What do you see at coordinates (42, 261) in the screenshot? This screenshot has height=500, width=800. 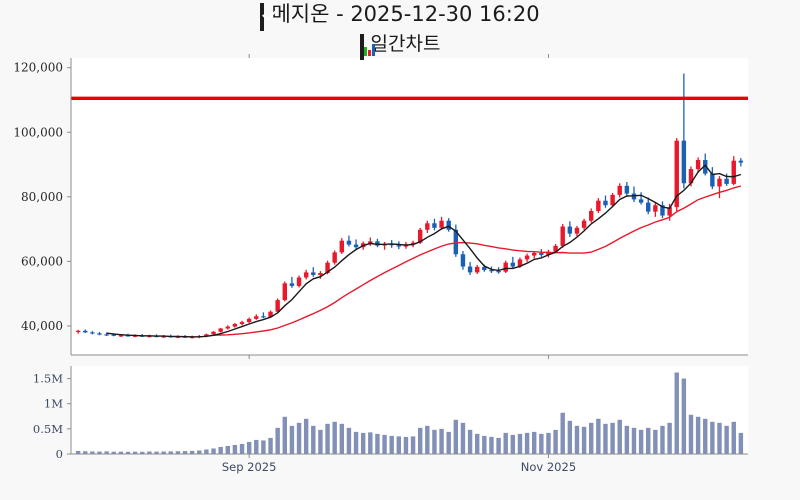 I see `price-tick-label: 60,000` at bounding box center [42, 261].